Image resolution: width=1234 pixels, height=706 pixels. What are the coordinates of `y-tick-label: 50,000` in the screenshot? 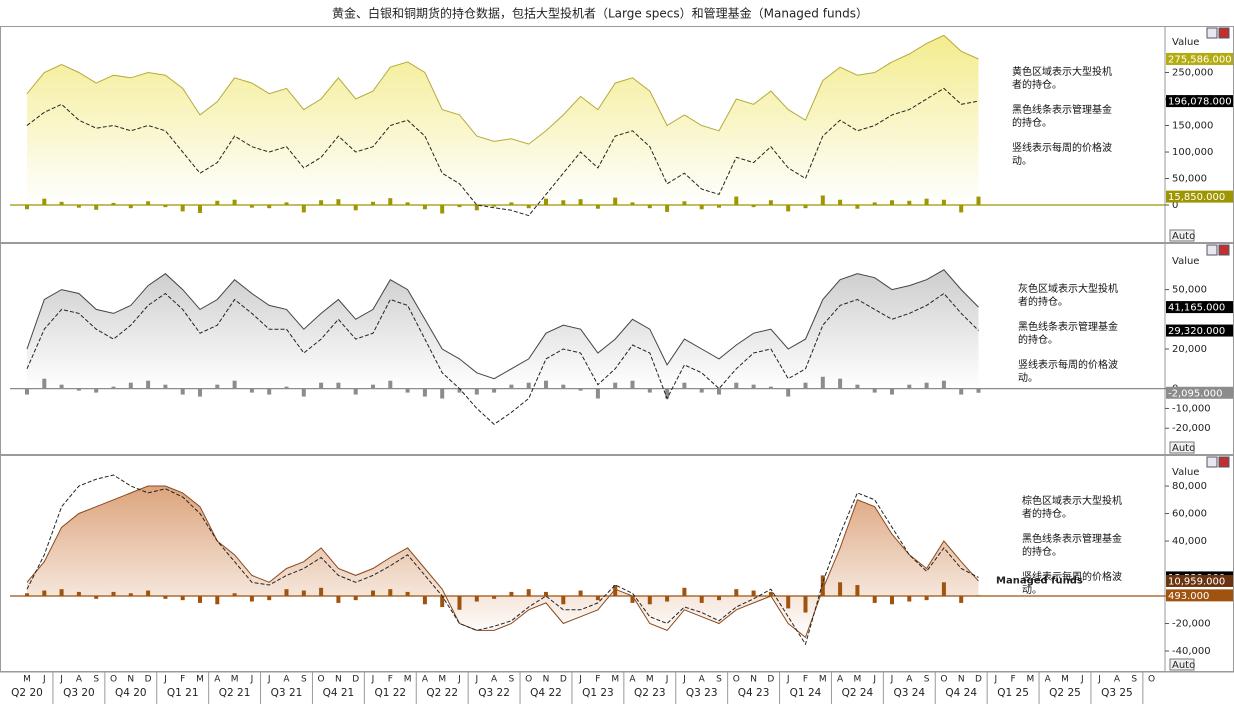 It's located at (1189, 179).